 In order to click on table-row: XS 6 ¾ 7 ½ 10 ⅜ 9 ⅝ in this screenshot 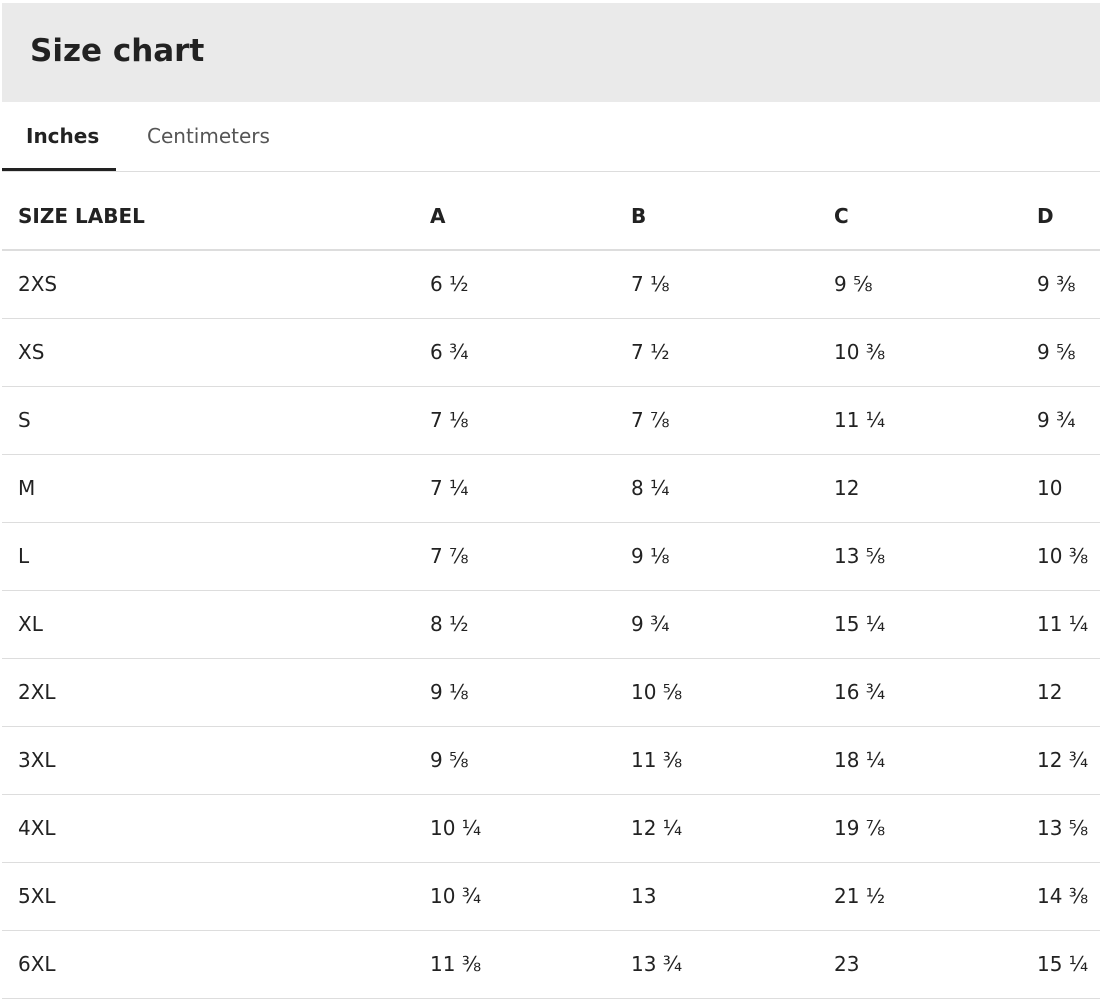, I will do `click(551, 353)`.